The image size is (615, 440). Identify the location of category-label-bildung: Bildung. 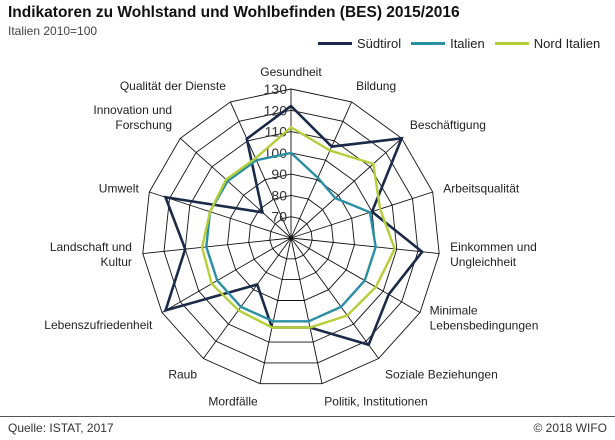
(376, 86).